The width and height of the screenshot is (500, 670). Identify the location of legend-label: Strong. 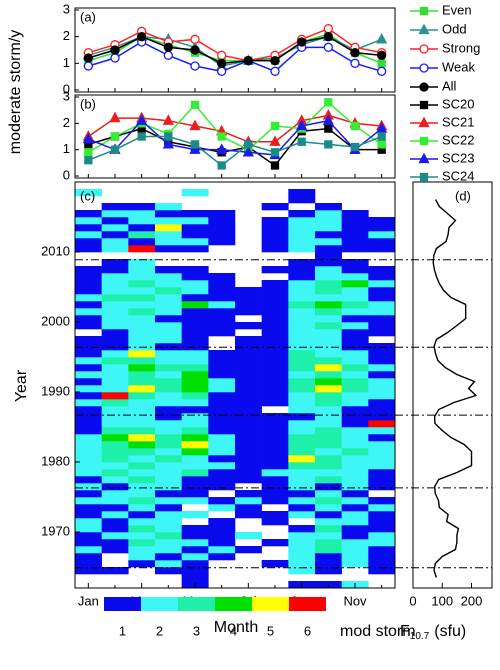
(461, 47).